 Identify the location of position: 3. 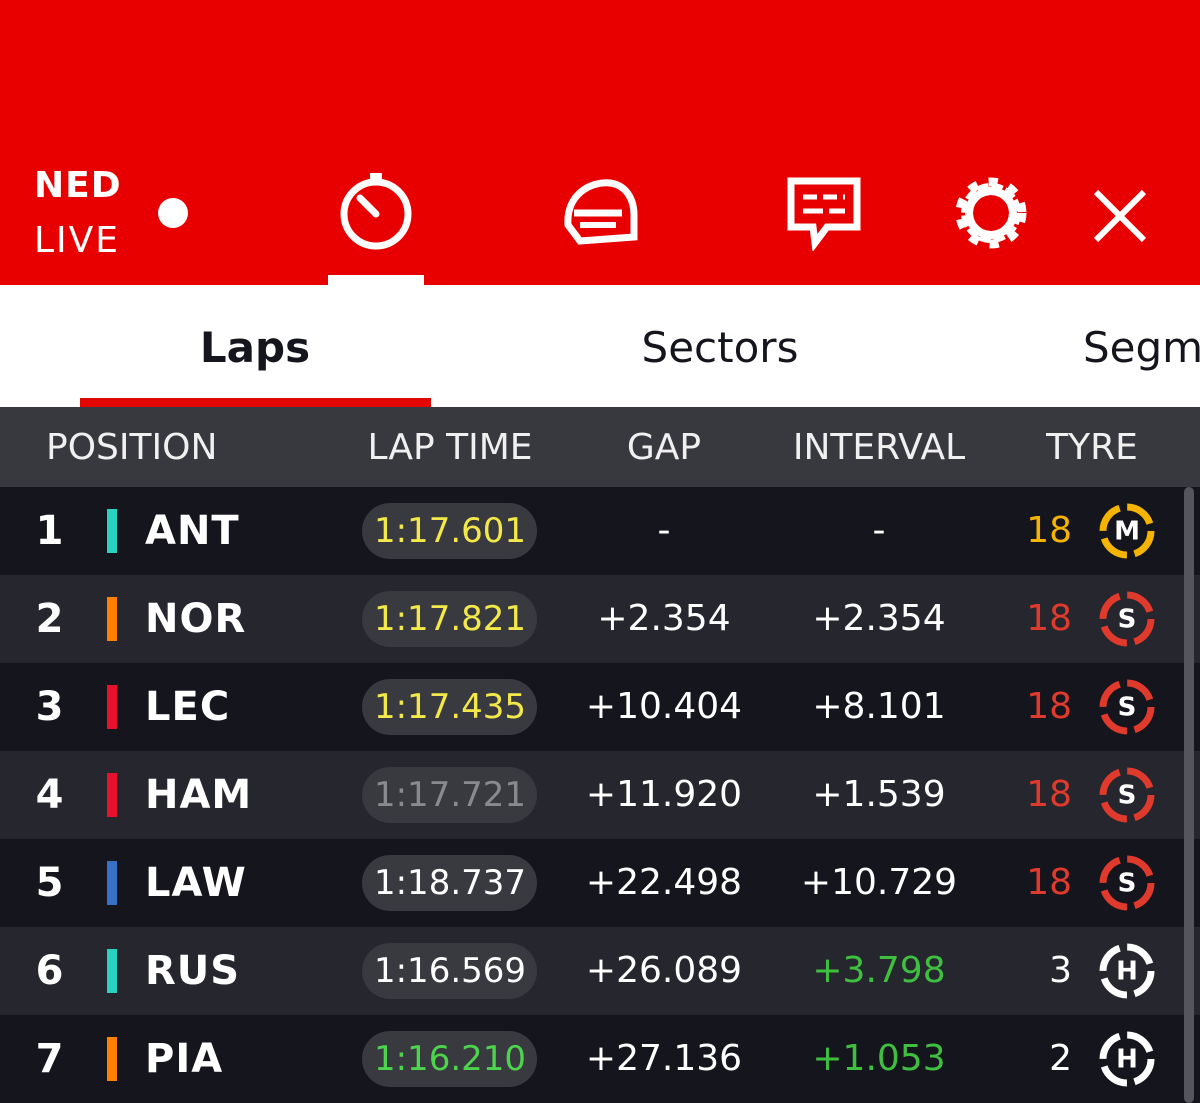
(50, 707).